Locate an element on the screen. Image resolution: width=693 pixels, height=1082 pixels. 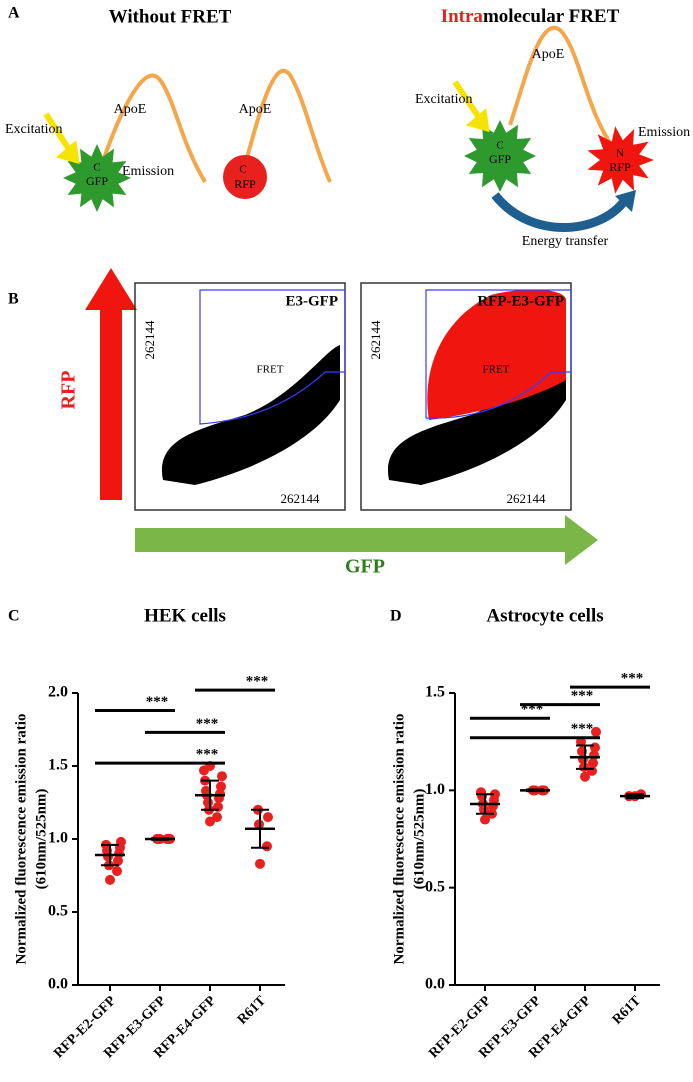
panel-label: D is located at coordinates (396, 616).